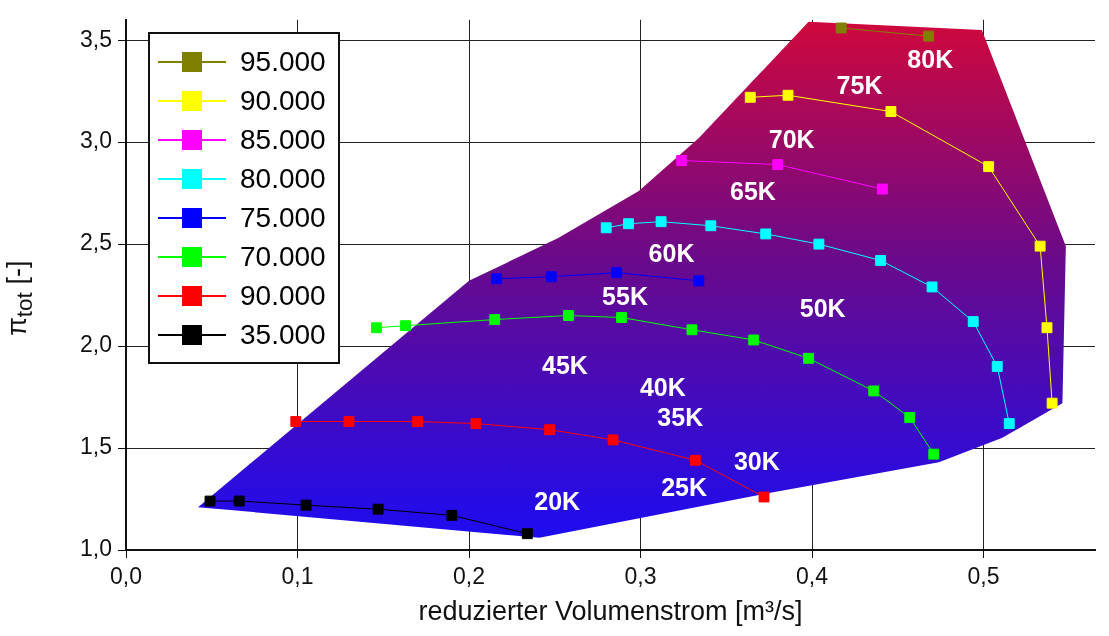 Image resolution: width=1109 pixels, height=636 pixels. What do you see at coordinates (753, 191) in the screenshot?
I see `annotation: 65K` at bounding box center [753, 191].